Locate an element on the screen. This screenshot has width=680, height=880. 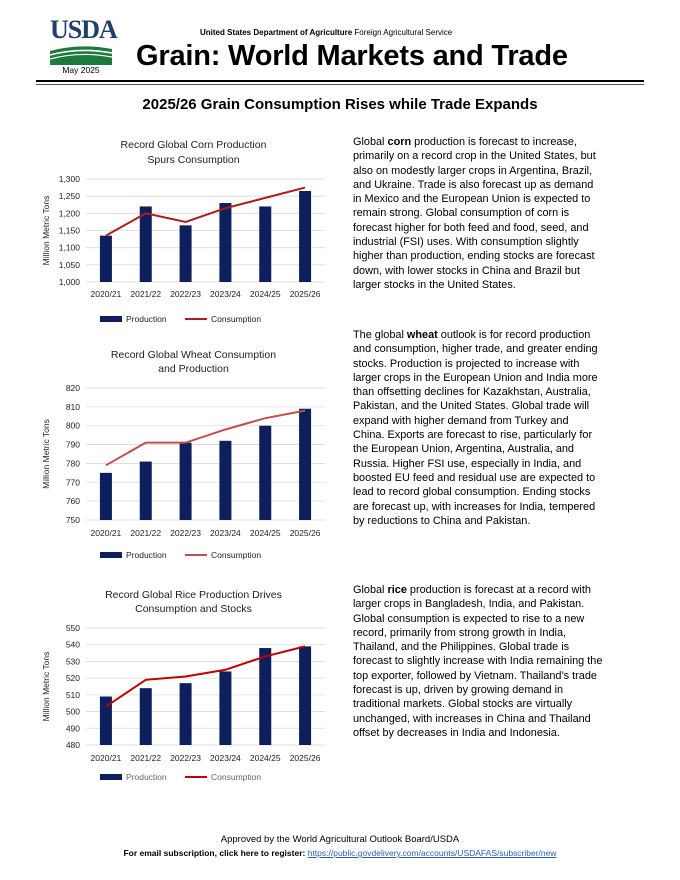
wheat-y-tick-label: 760 is located at coordinates (73, 501).